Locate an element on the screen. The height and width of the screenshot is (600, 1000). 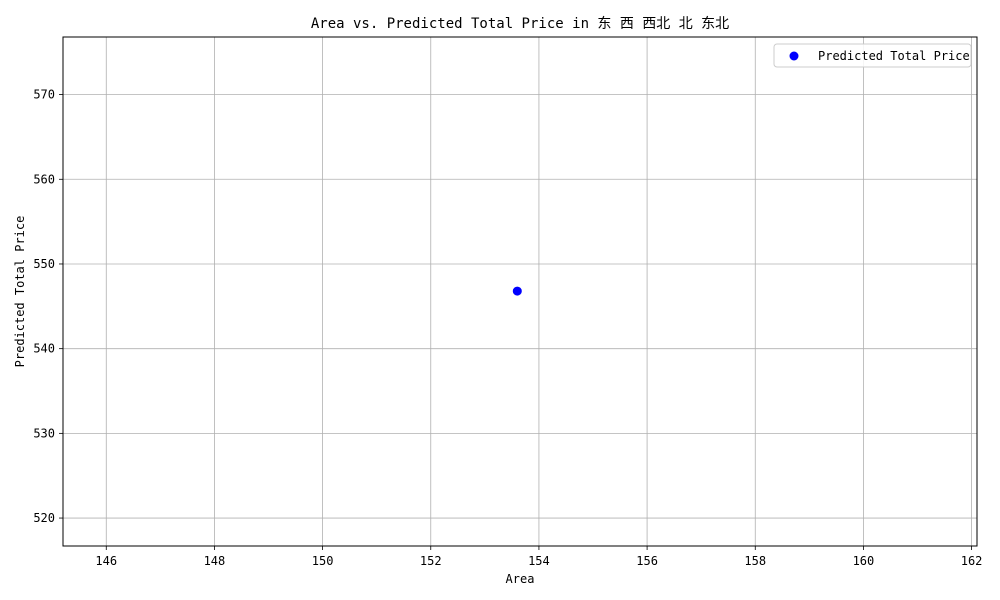
y-tick-label: 540 is located at coordinates (44, 349).